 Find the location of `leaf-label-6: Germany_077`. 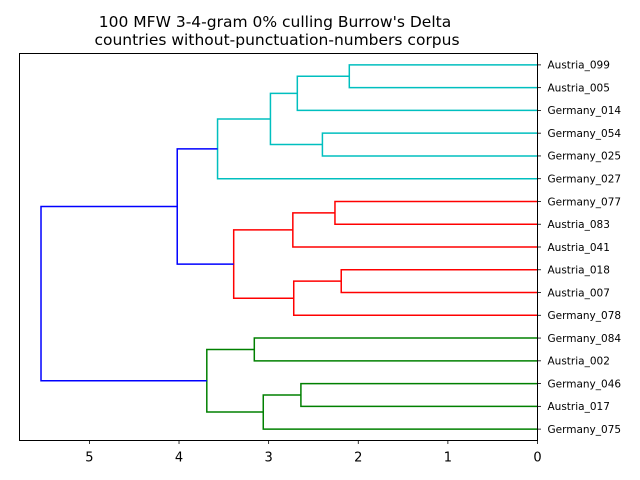

leaf-label-6: Germany_077 is located at coordinates (585, 202).